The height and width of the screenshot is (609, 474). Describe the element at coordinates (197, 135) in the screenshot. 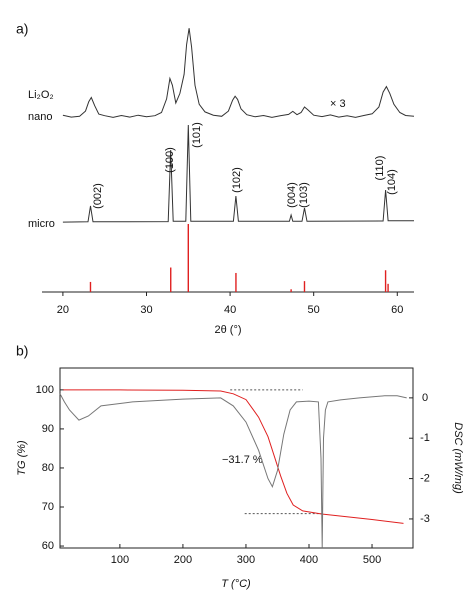

I see `peak-label: (101)` at that location.